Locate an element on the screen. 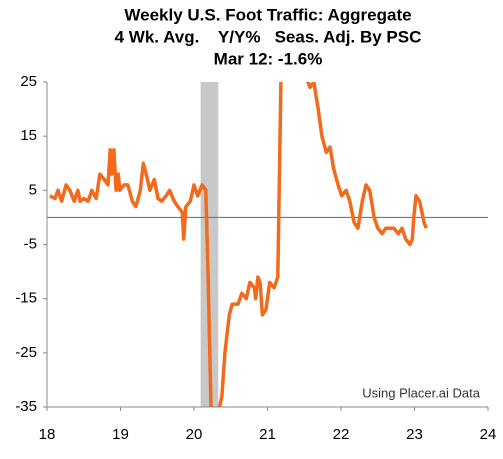 Image resolution: width=503 pixels, height=459 pixels. y-tick-label: 15 is located at coordinates (28, 135).